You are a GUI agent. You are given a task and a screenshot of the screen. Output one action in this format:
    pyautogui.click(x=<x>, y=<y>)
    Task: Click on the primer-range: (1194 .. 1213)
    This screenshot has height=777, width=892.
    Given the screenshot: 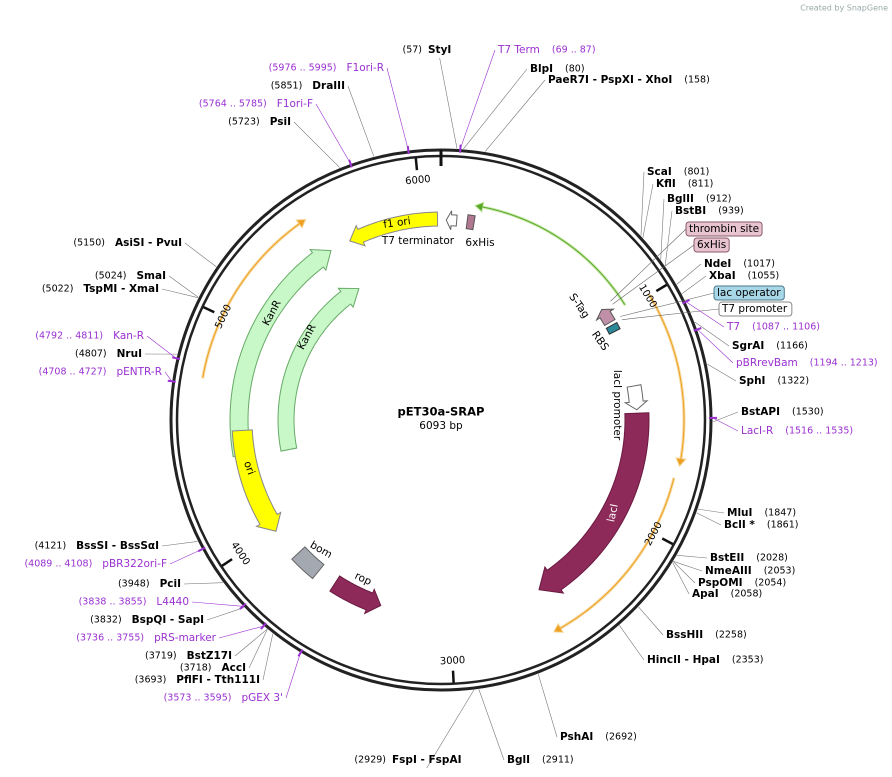 What is the action you would take?
    pyautogui.click(x=844, y=363)
    